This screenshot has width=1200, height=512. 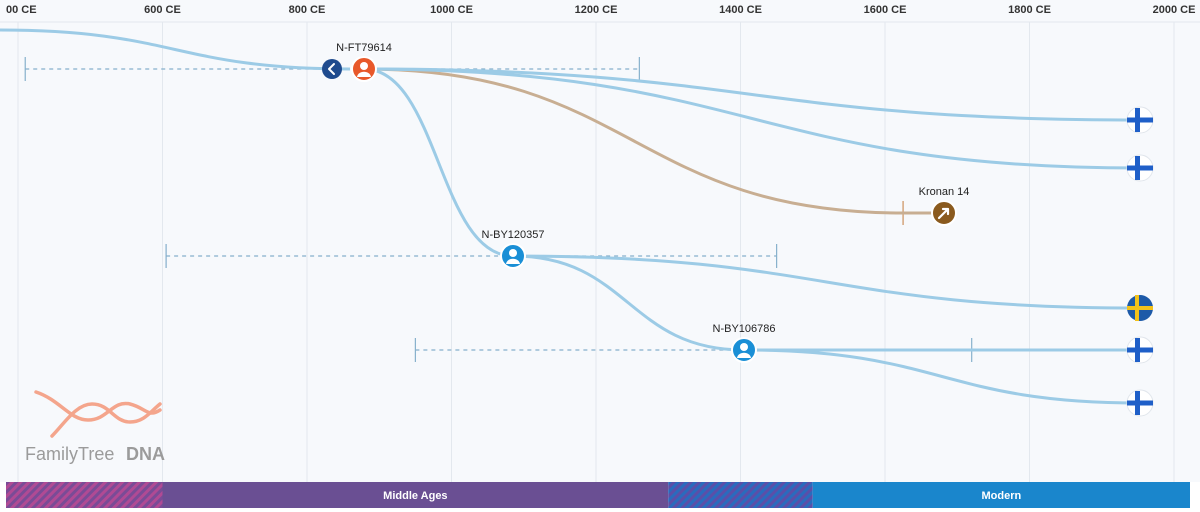 What do you see at coordinates (943, 213) in the screenshot?
I see `trowel-icon` at bounding box center [943, 213].